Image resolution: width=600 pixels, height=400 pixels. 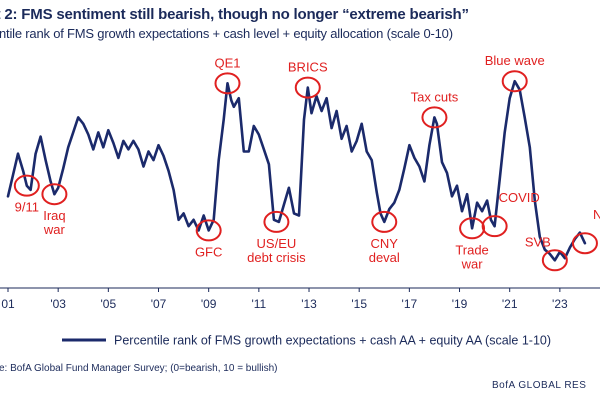 I want to click on x-tick-label: '05, so click(x=109, y=304).